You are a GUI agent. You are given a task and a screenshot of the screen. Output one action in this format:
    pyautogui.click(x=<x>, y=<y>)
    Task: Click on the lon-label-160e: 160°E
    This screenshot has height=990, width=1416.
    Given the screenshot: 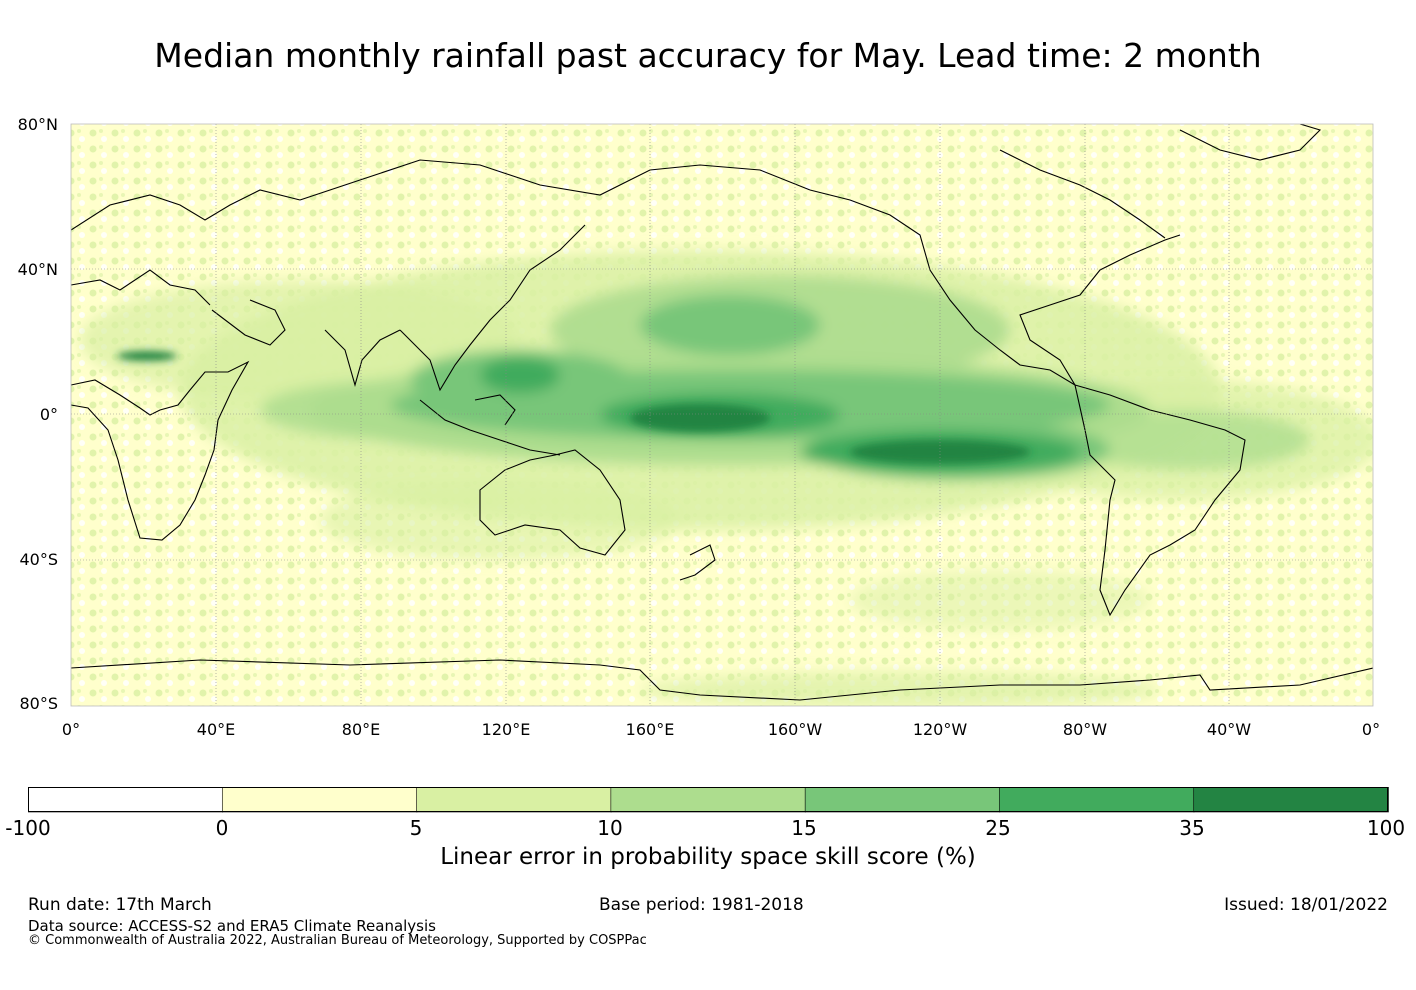 What is the action you would take?
    pyautogui.click(x=650, y=729)
    